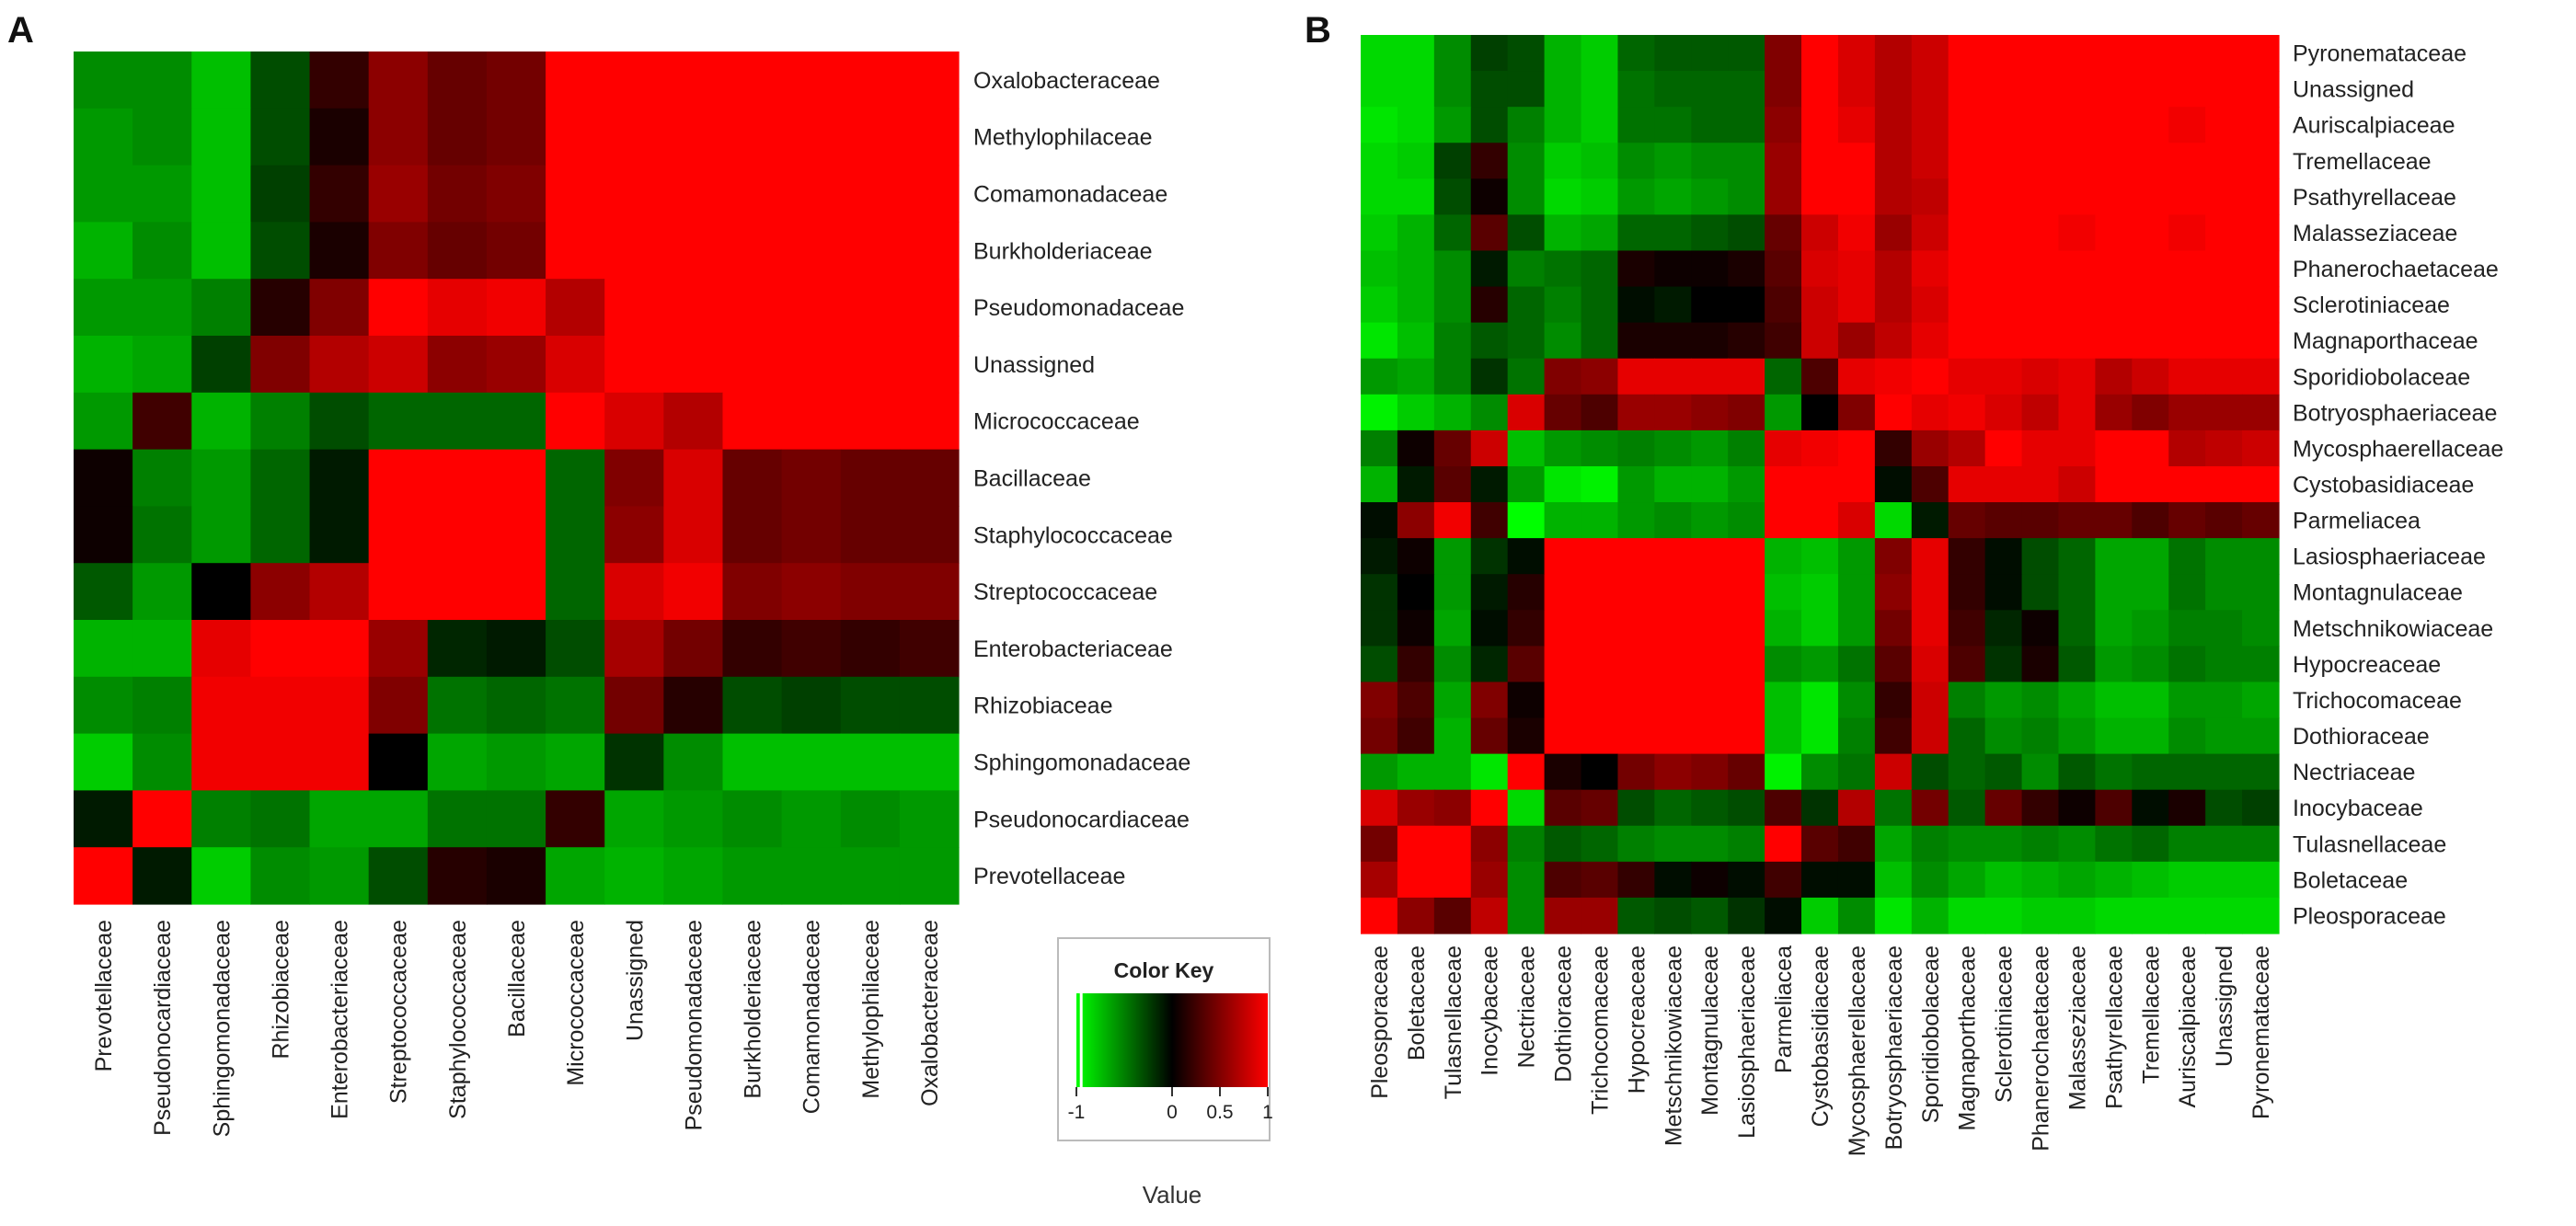  What do you see at coordinates (2371, 305) in the screenshot?
I see `row-label-b-7: Sclerotiniaceae` at bounding box center [2371, 305].